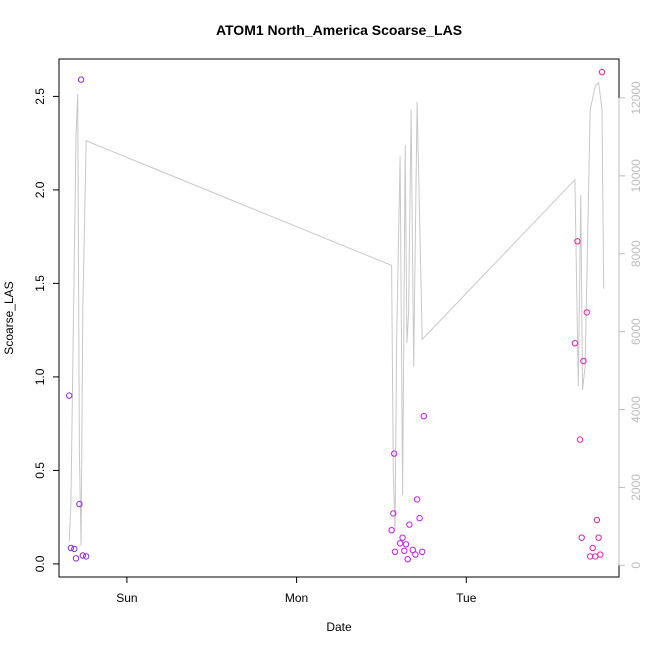 This screenshot has width=650, height=650. I want to click on x-axis-label: Date, so click(339, 627).